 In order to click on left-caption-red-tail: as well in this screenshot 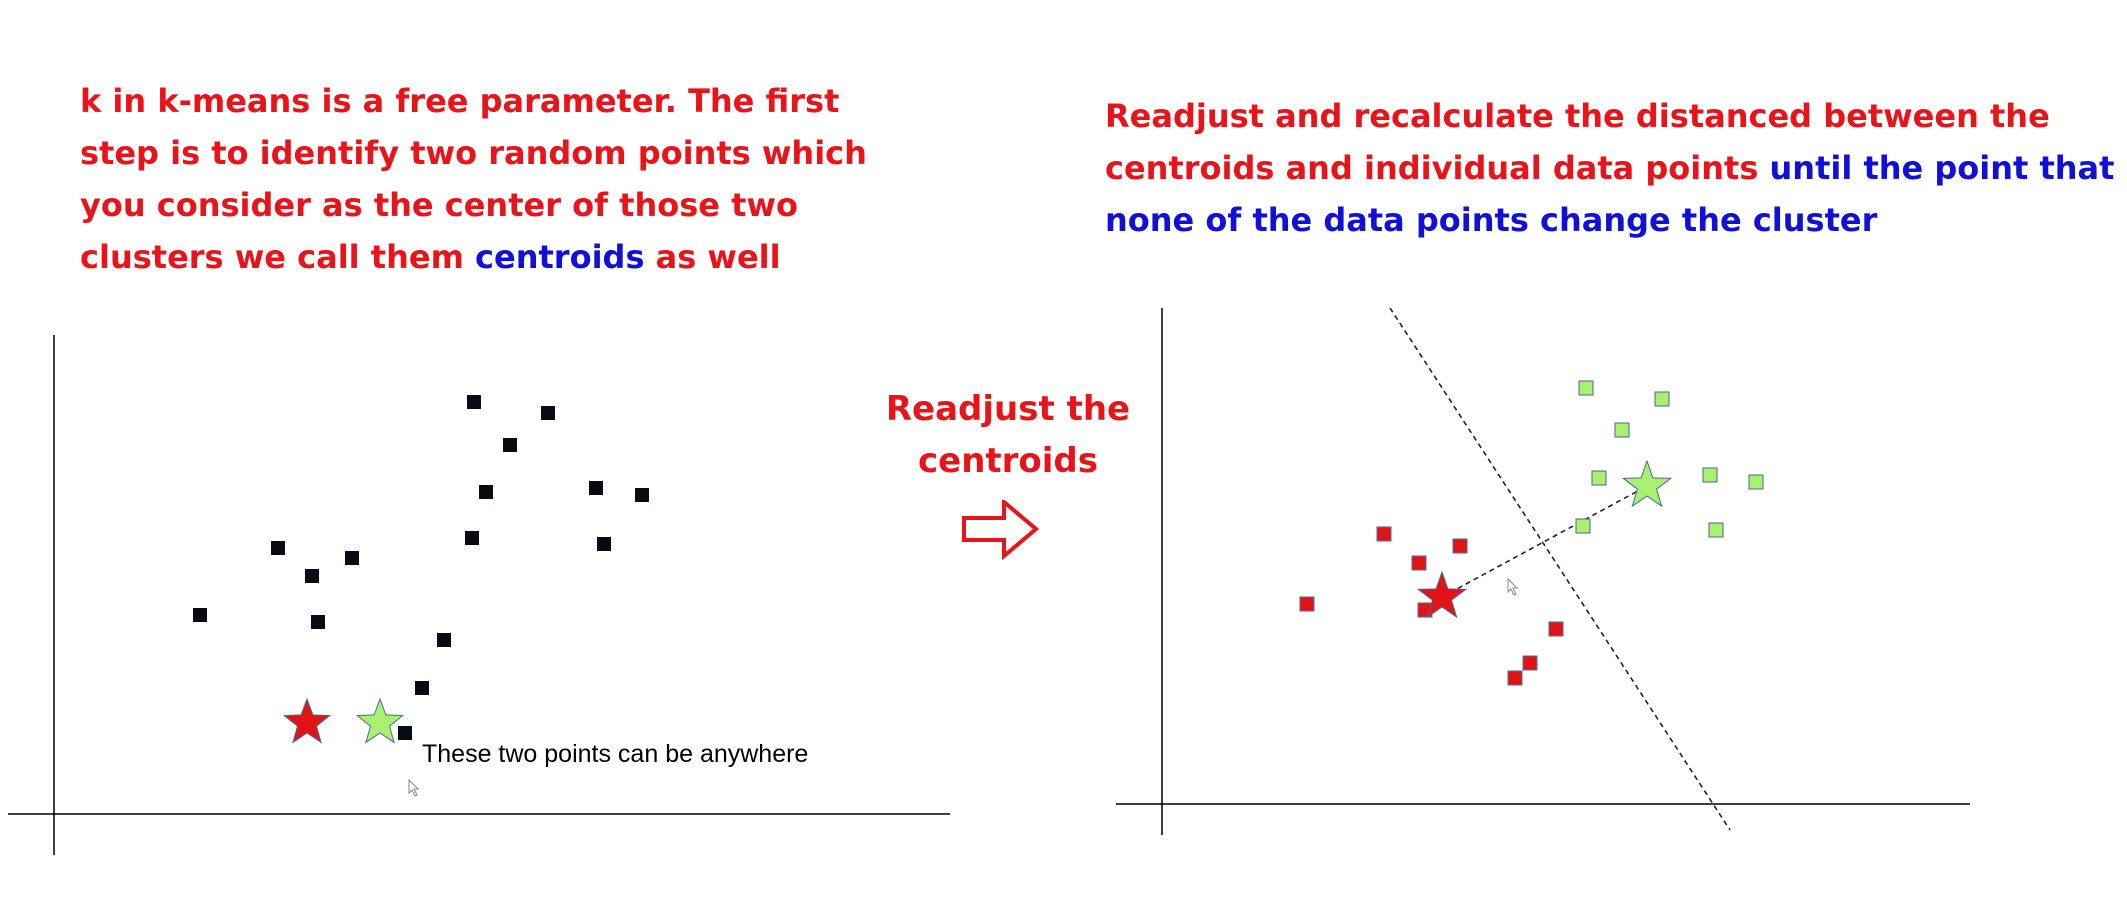, I will do `click(718, 257)`.